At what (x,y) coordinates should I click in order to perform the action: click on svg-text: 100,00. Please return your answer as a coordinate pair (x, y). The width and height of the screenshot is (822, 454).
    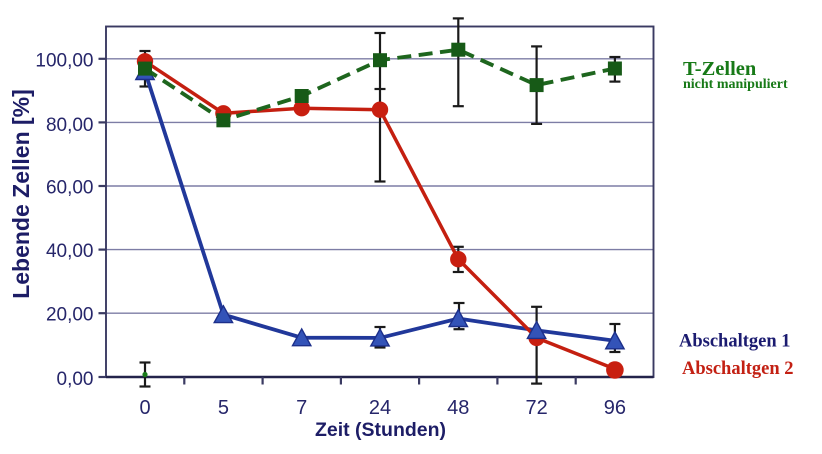
    Looking at the image, I should click on (64, 61).